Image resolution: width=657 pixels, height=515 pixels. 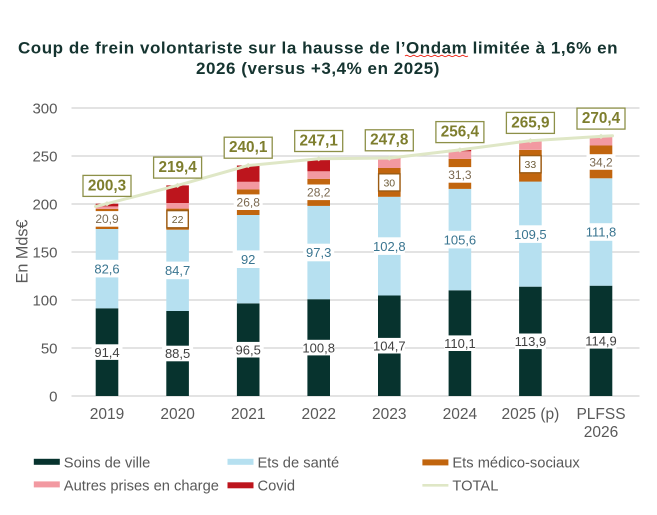 I want to click on svg-text: 109,5, so click(x=530, y=234).